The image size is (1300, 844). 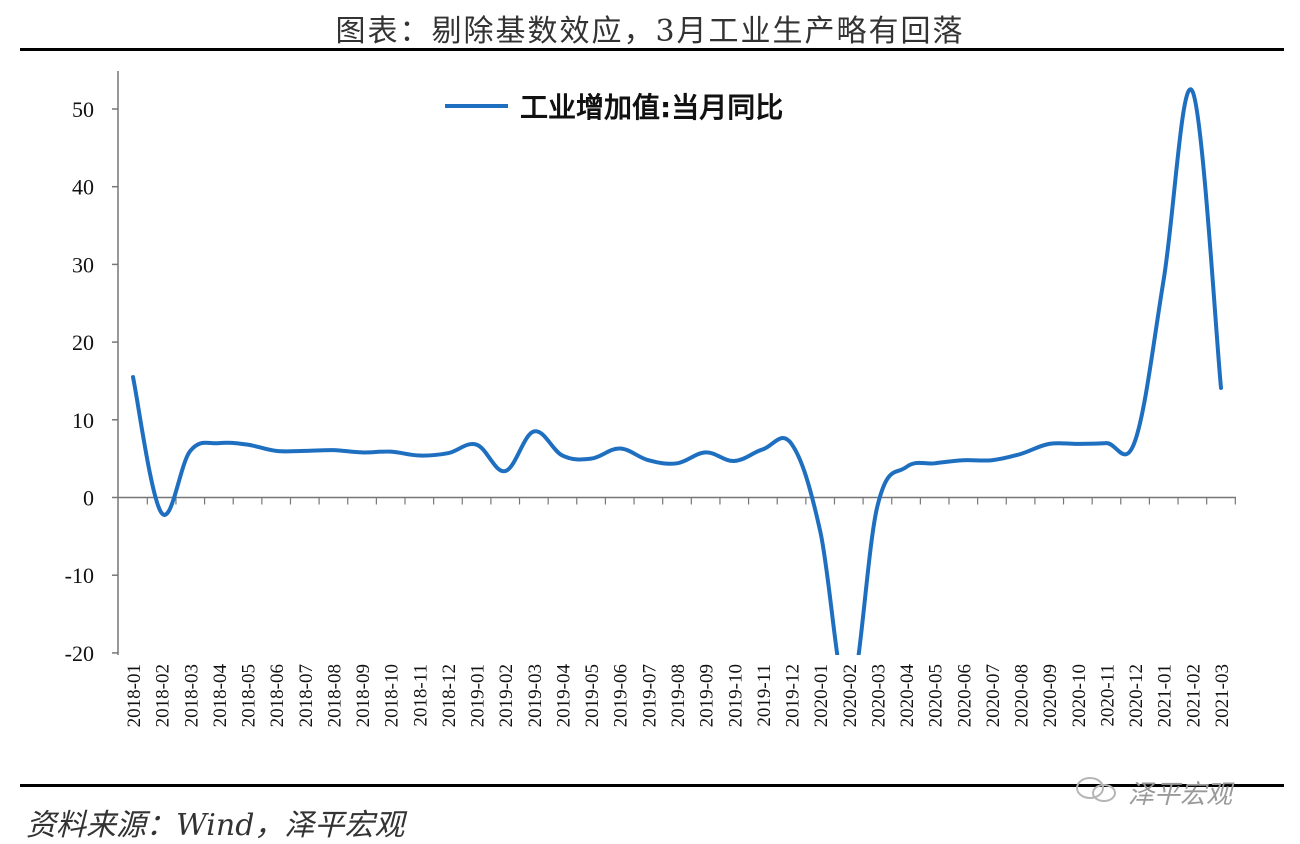 What do you see at coordinates (306, 695) in the screenshot?
I see `x-tick-label: 2018-07` at bounding box center [306, 695].